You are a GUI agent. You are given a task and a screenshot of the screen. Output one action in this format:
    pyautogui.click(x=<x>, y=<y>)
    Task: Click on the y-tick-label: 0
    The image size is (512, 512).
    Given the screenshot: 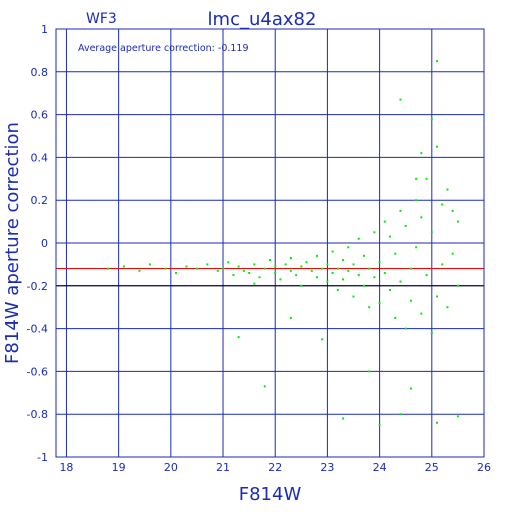 What is the action you would take?
    pyautogui.click(x=44, y=243)
    